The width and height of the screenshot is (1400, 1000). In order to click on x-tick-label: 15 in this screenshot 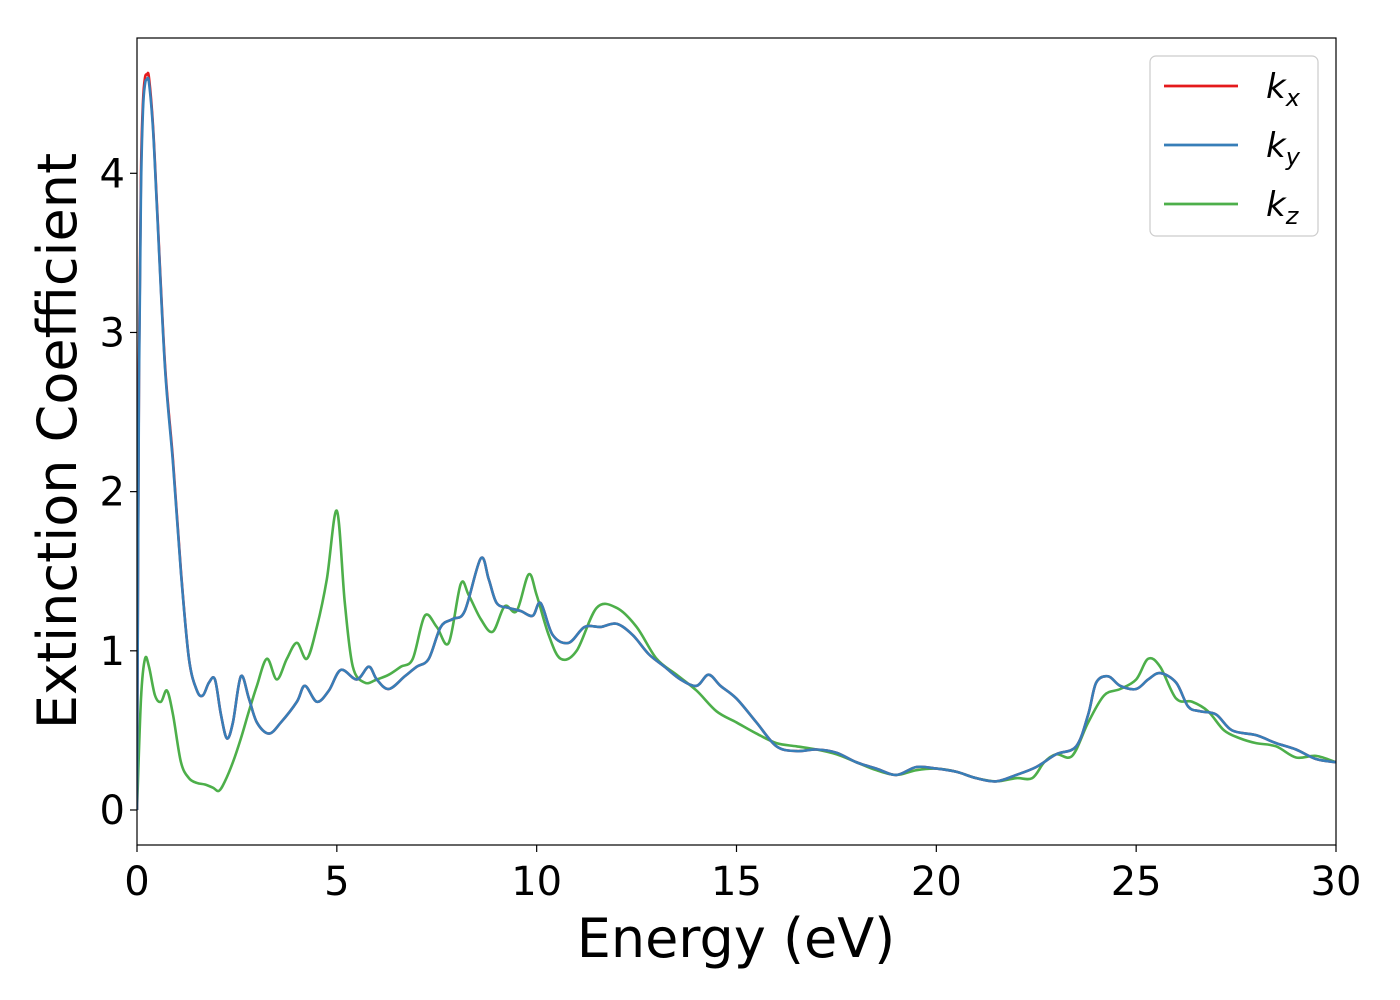, I will do `click(736, 882)`.